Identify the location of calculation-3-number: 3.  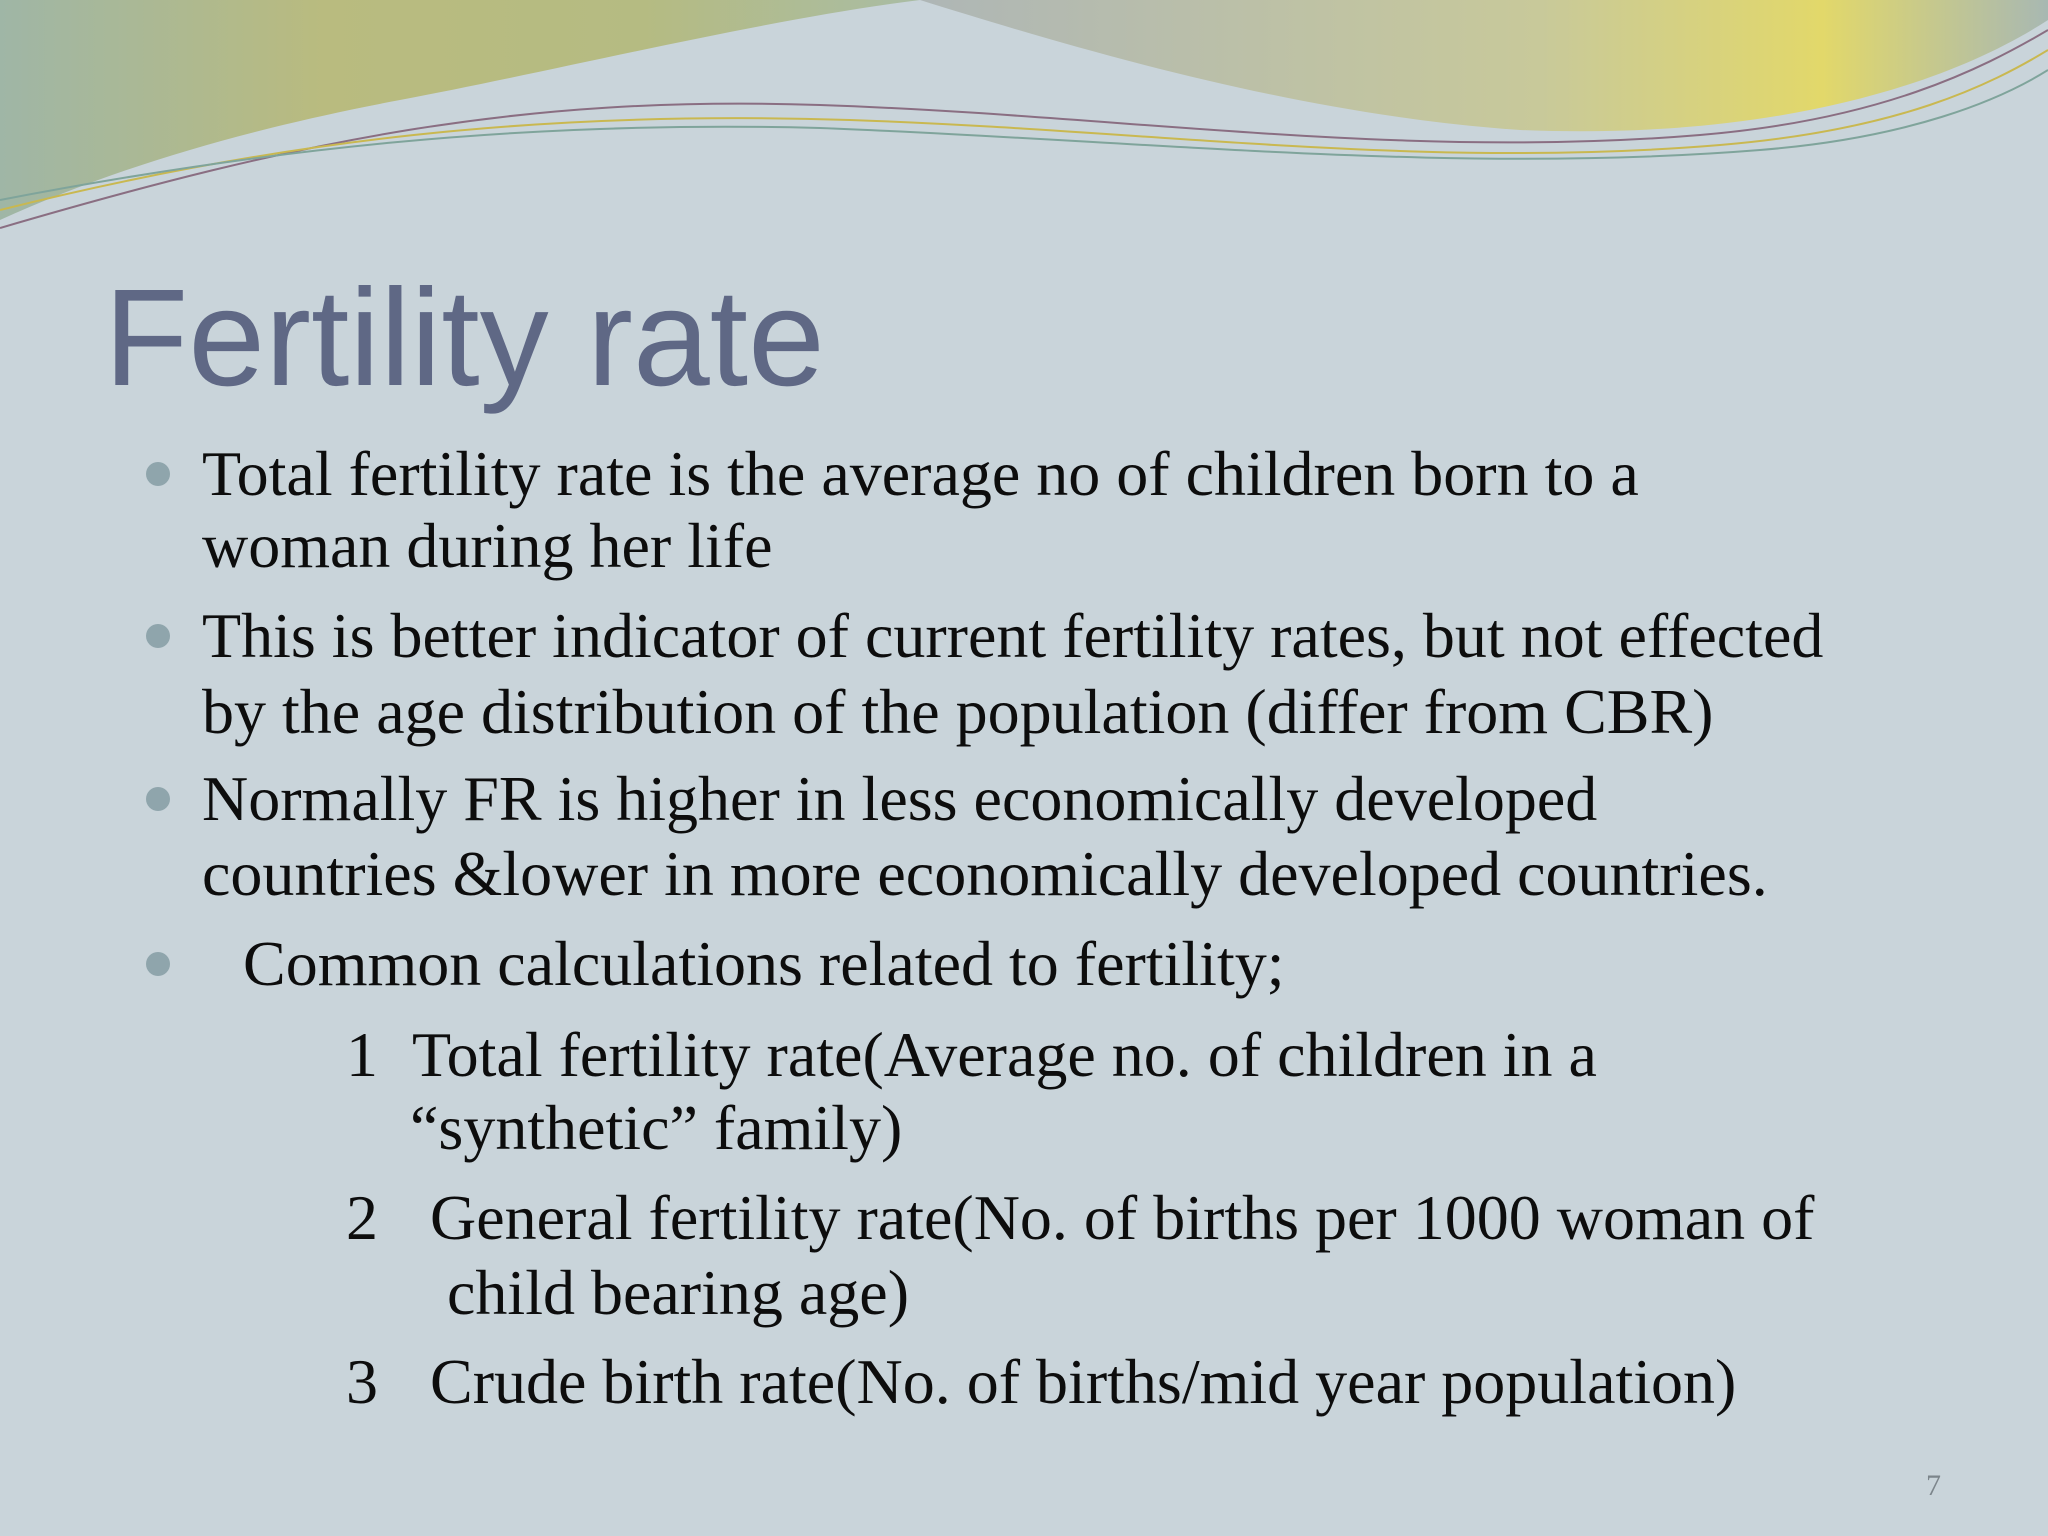
(362, 1381).